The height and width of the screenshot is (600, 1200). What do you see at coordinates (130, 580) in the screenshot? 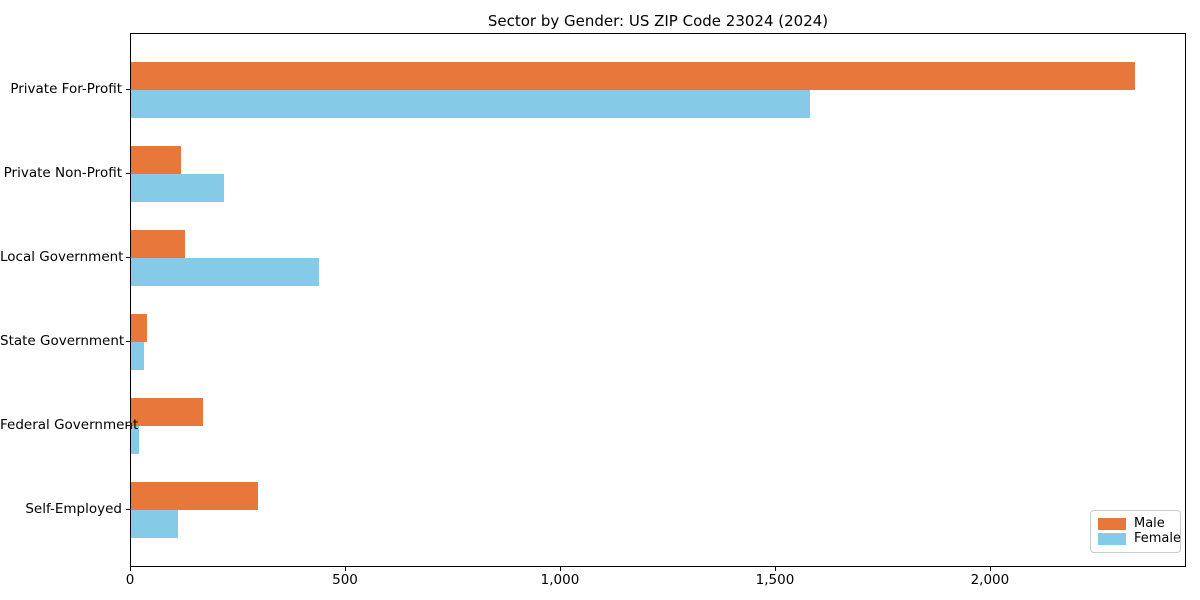
I see `x-tick-label: 0` at bounding box center [130, 580].